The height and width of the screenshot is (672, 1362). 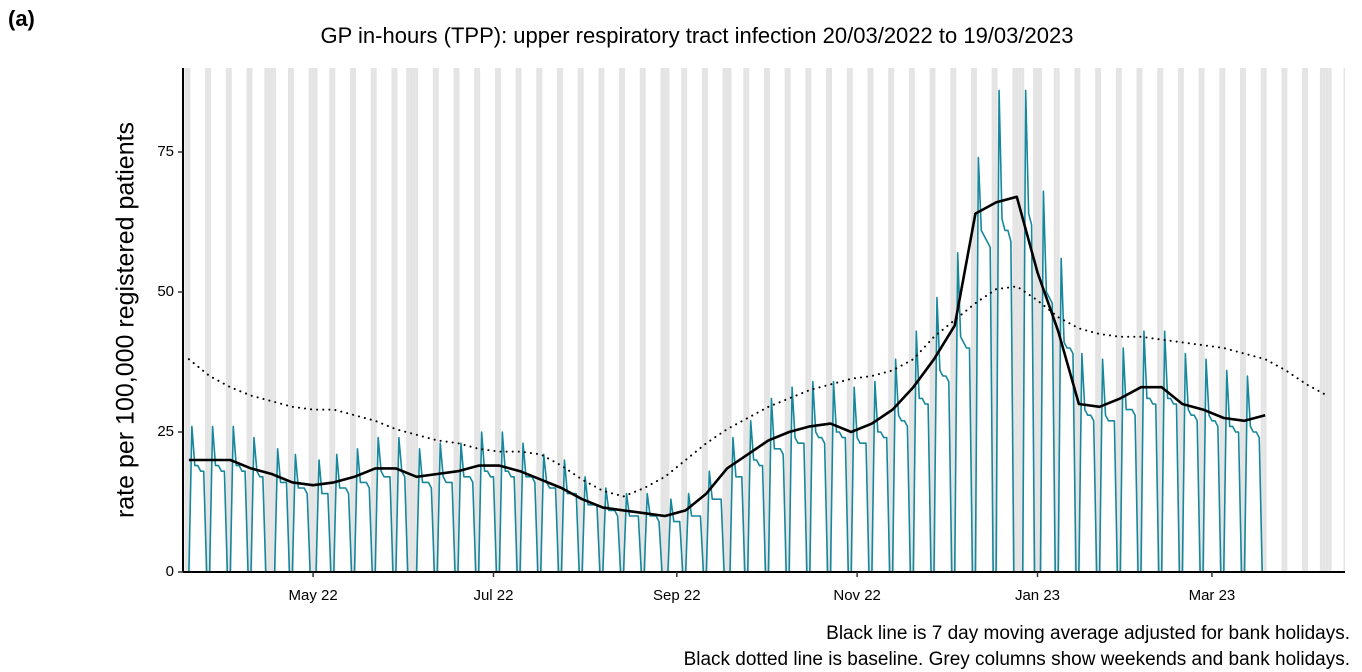 What do you see at coordinates (1037, 595) in the screenshot?
I see `x-tick-label: Jan 23` at bounding box center [1037, 595].